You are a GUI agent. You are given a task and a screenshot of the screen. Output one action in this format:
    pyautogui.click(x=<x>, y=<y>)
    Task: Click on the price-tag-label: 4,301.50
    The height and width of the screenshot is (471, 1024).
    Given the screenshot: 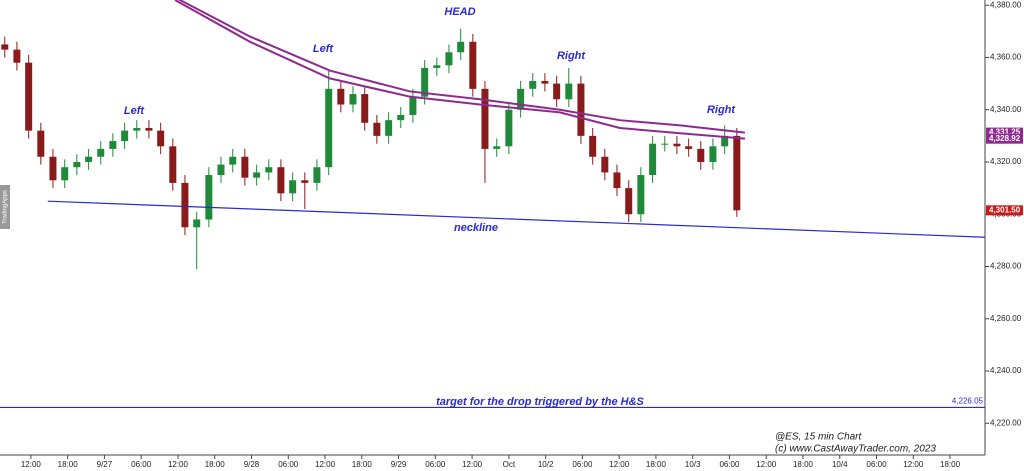 What is the action you would take?
    pyautogui.click(x=1005, y=209)
    